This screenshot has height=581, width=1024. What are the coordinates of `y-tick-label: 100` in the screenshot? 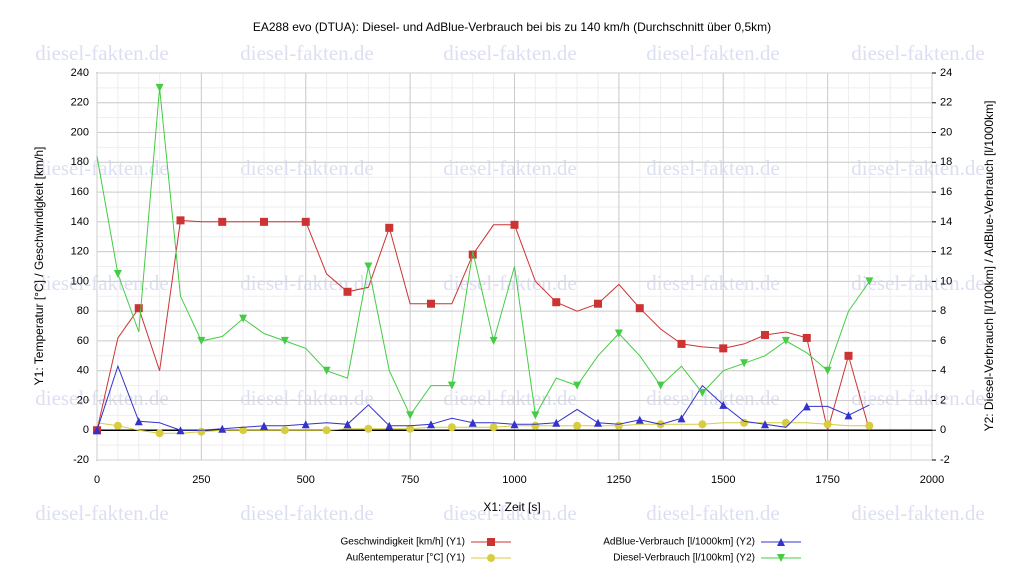 It's located at (80, 281).